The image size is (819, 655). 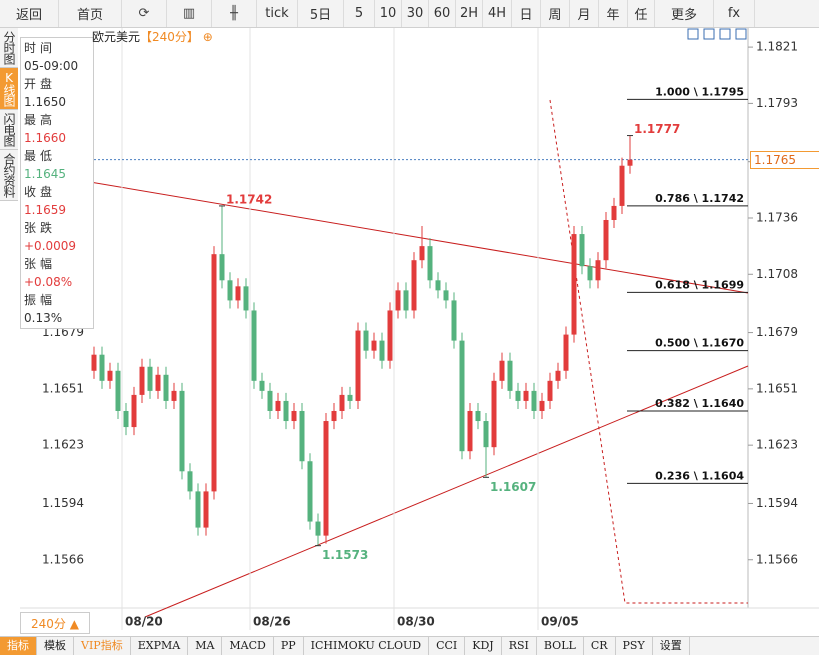 What do you see at coordinates (415, 13) in the screenshot?
I see `toolbar-button: 30` at bounding box center [415, 13].